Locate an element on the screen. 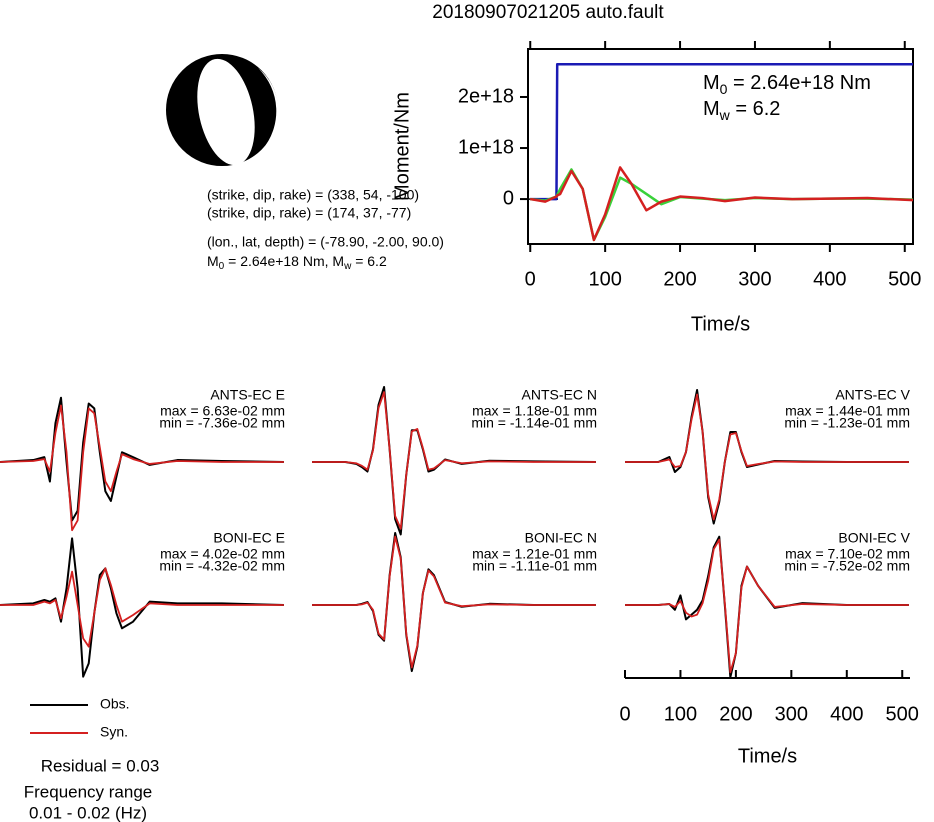  magnitude-annotation: Mw = 6.2 is located at coordinates (741, 110).